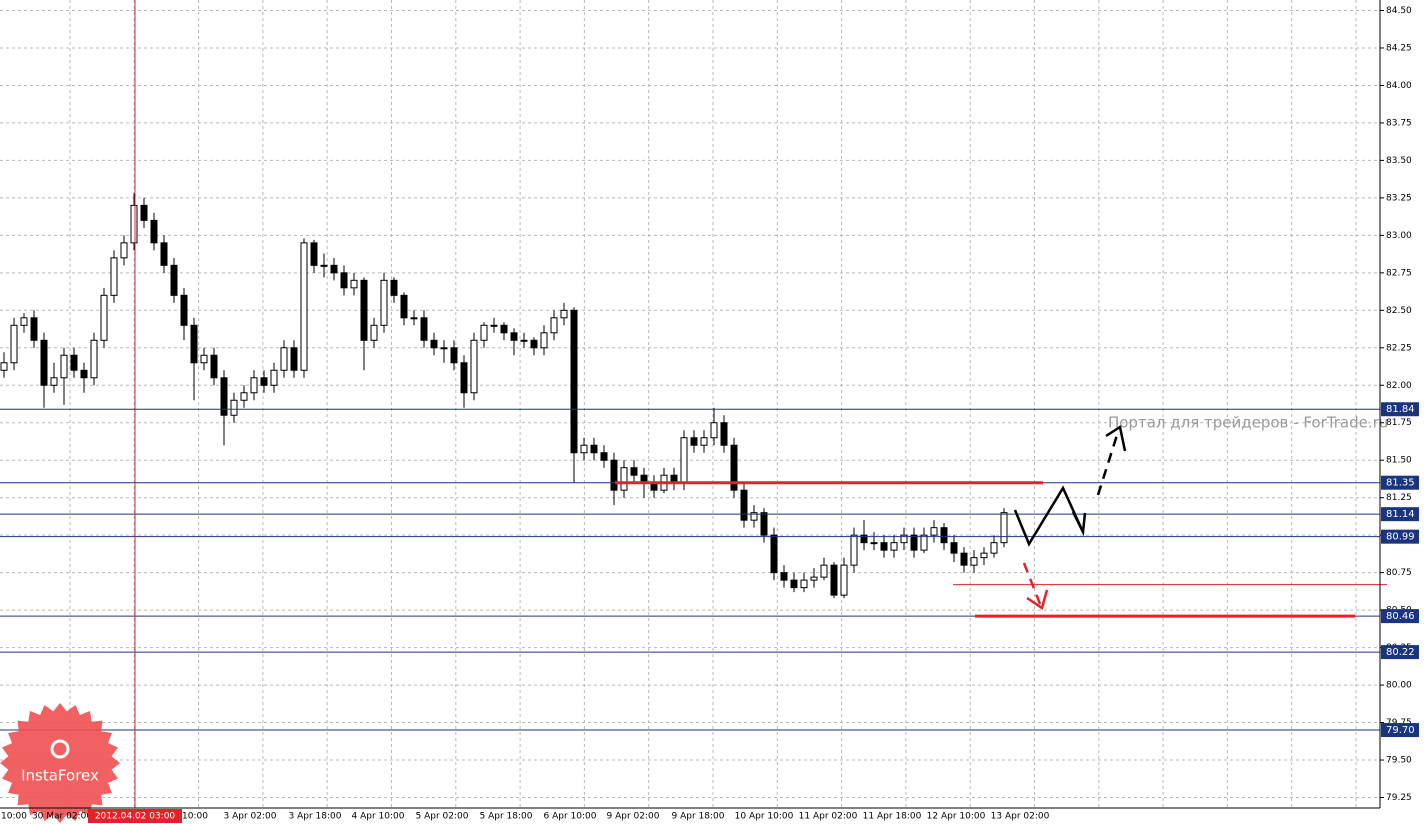 This screenshot has height=824, width=1424. I want to click on level-box, so click(1400, 482).